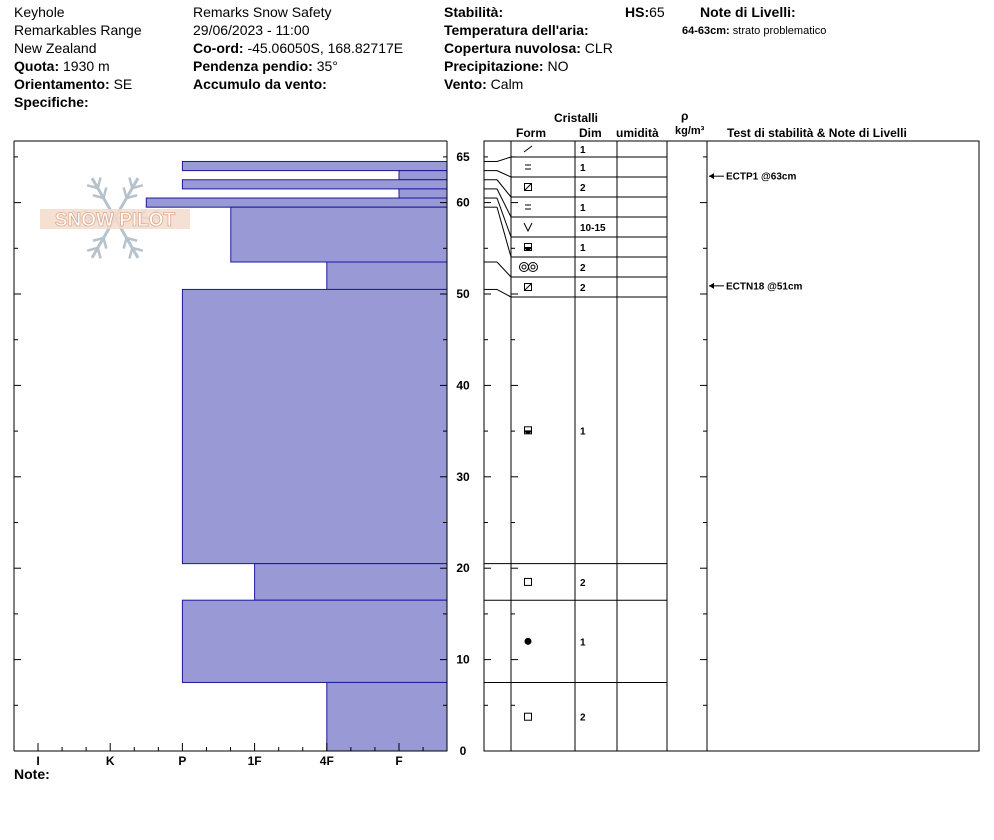  I want to click on crystal-vee-icon, so click(528, 227).